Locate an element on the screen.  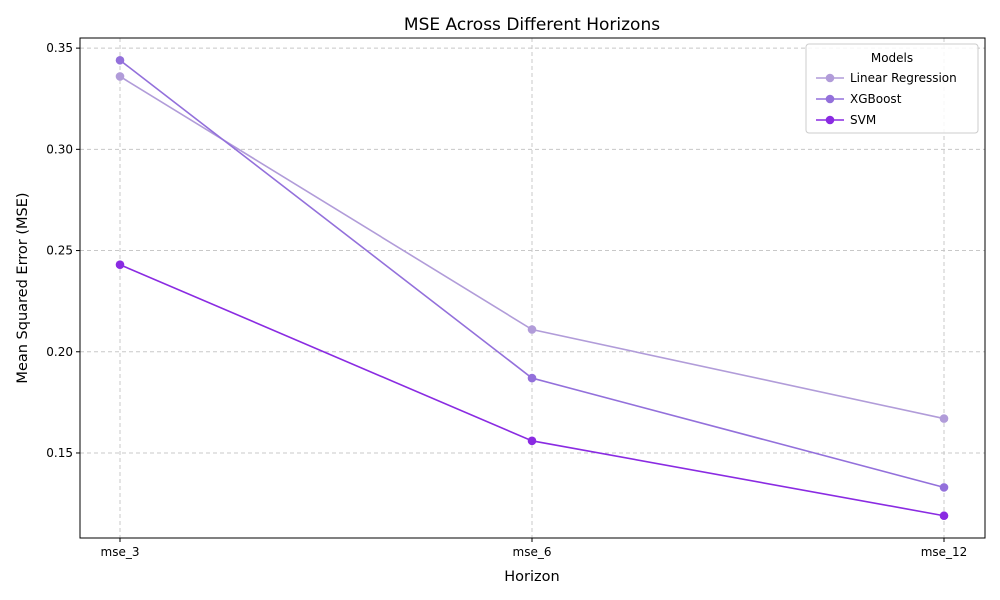
x-tick-label: mse_6 is located at coordinates (532, 552).